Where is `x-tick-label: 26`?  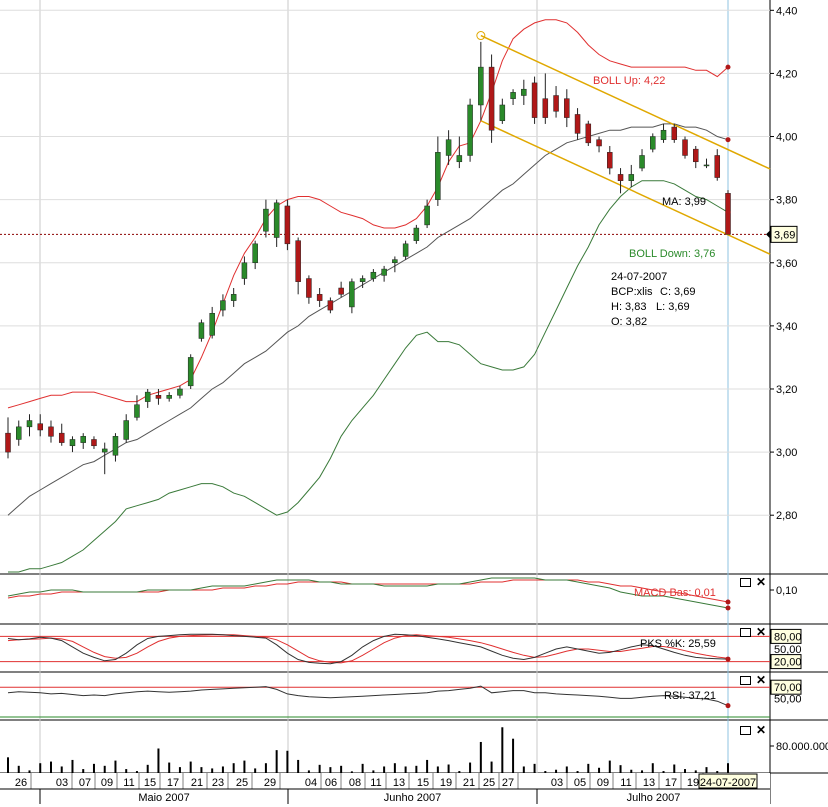
x-tick-label: 26 is located at coordinates (21, 783).